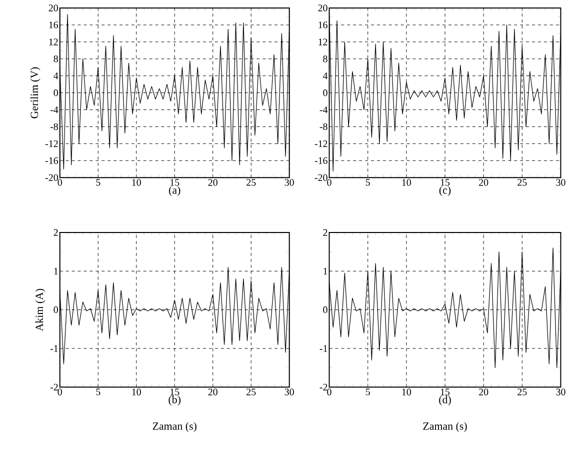  What do you see at coordinates (40, 310) in the screenshot?
I see `y-axis-title: Akim (A)` at bounding box center [40, 310].